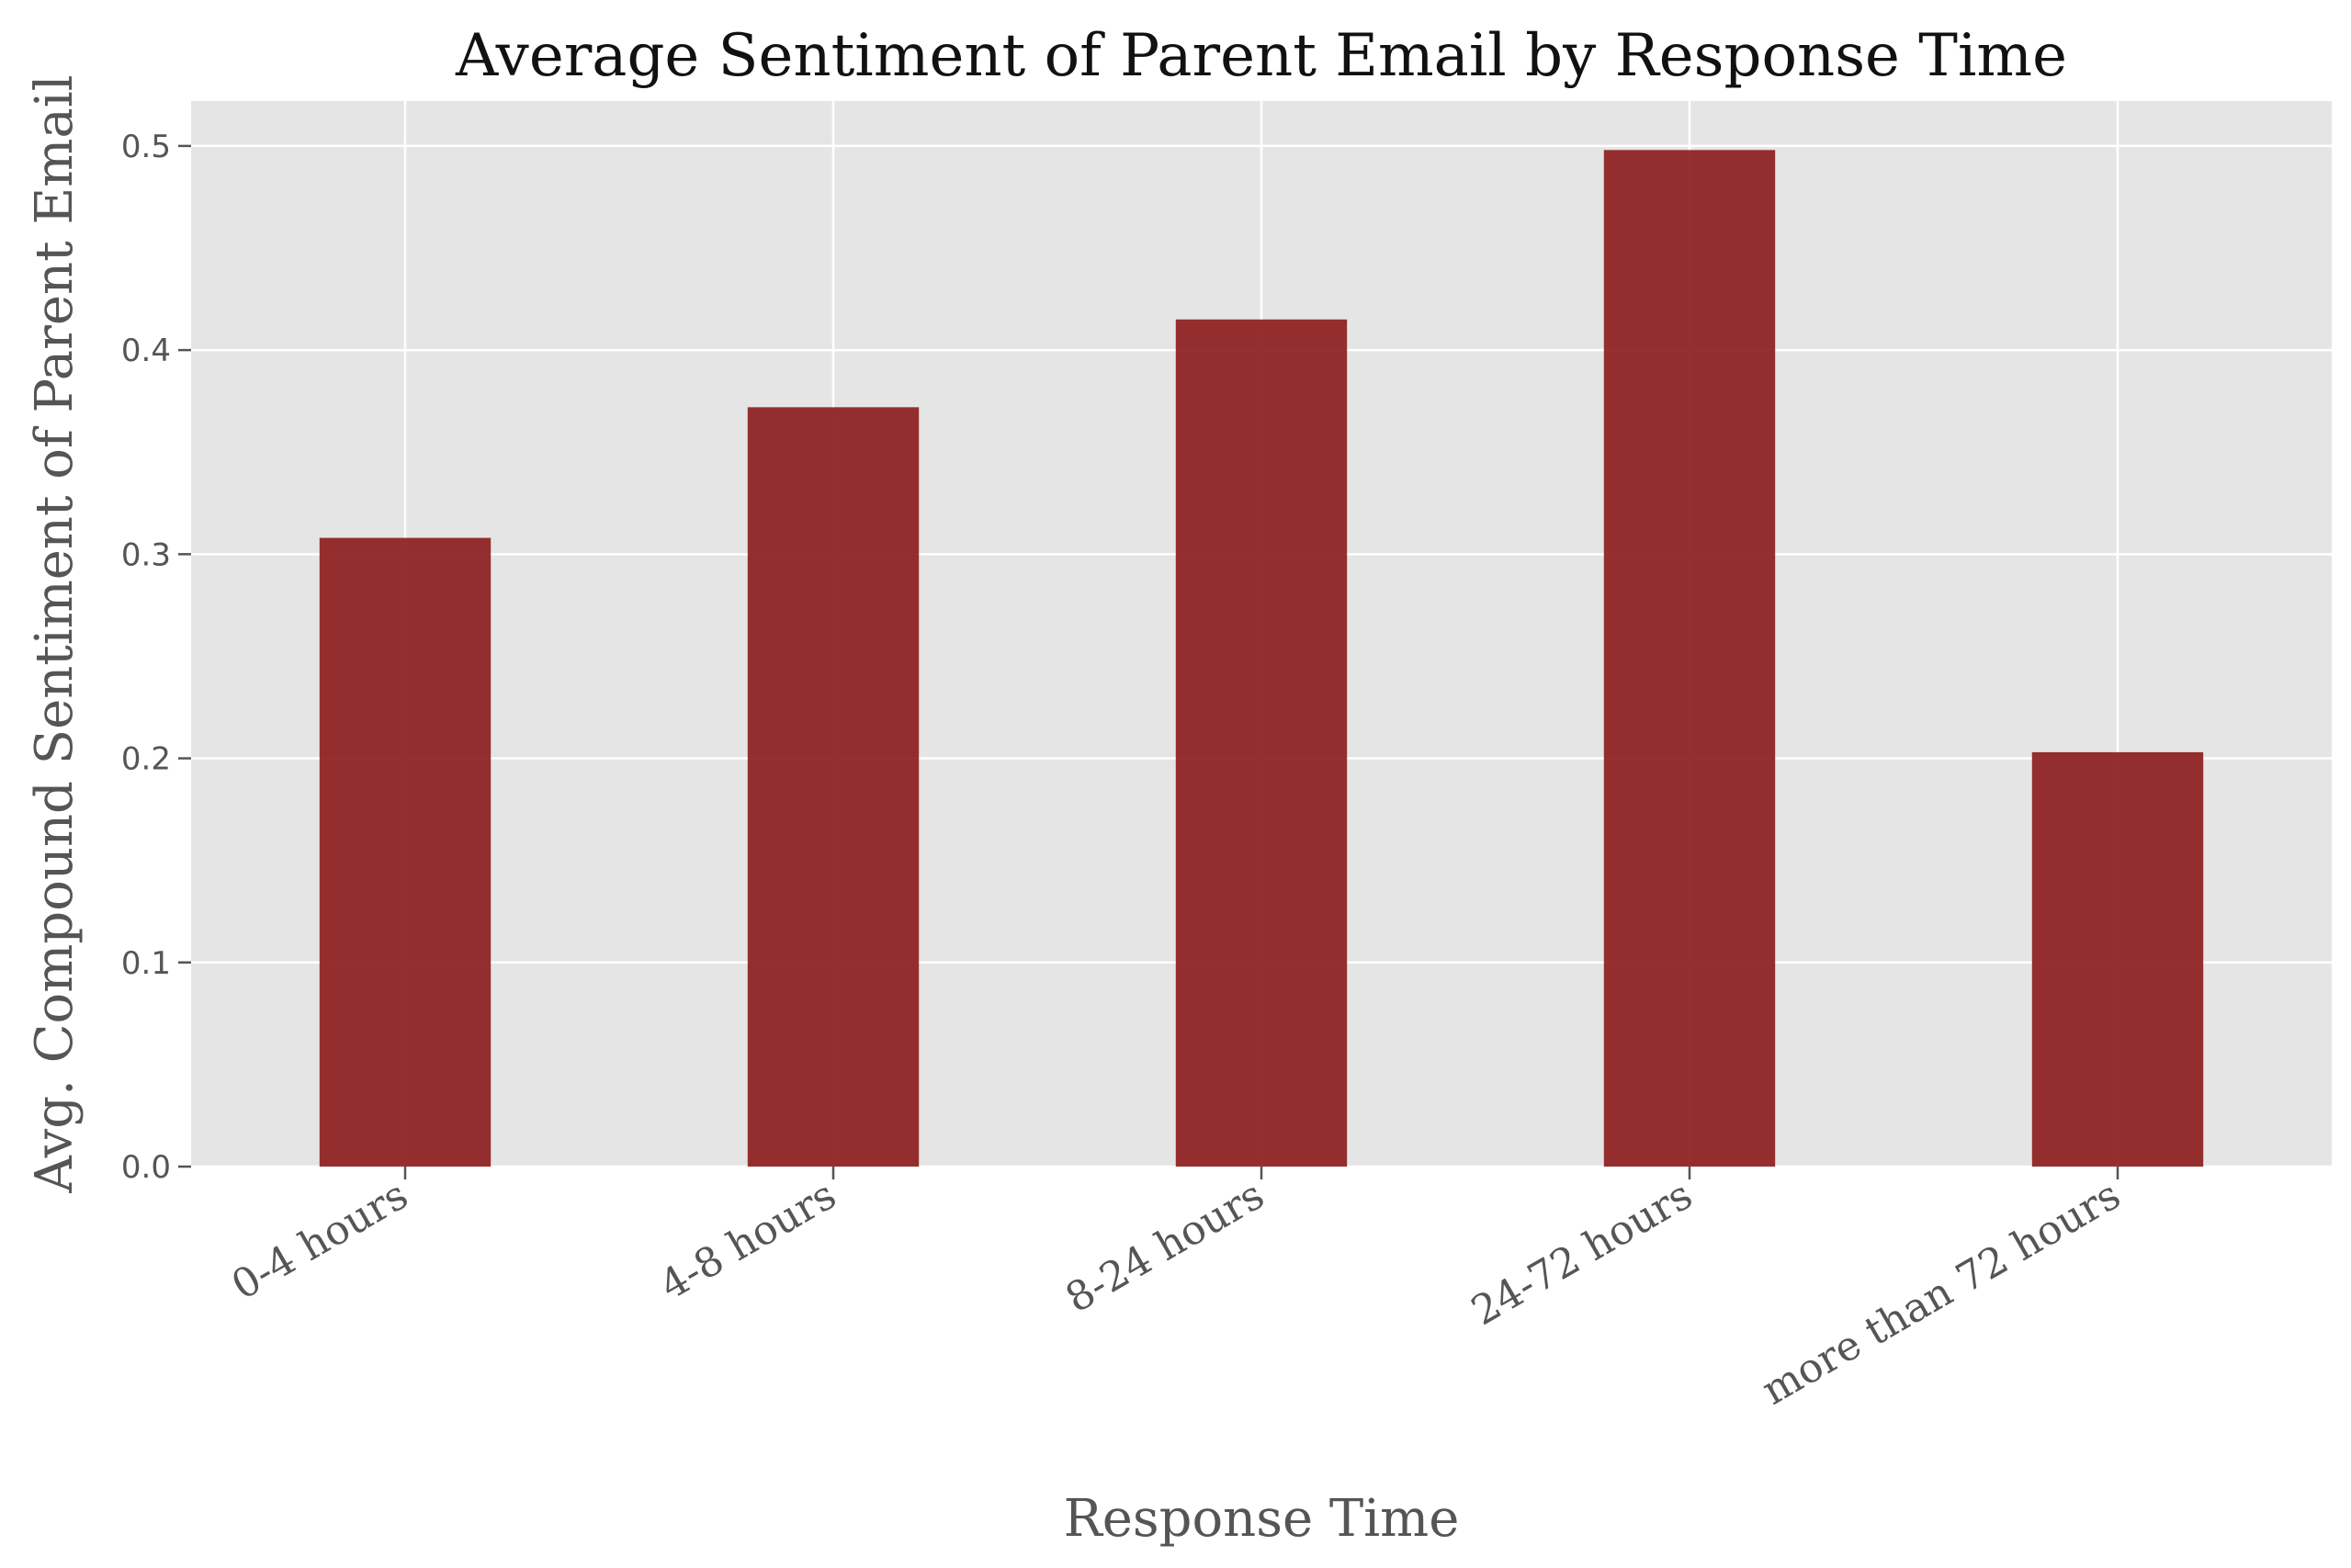 This screenshot has width=2351, height=1568. What do you see at coordinates (146, 963) in the screenshot?
I see `y-tick-label: 0.1` at bounding box center [146, 963].